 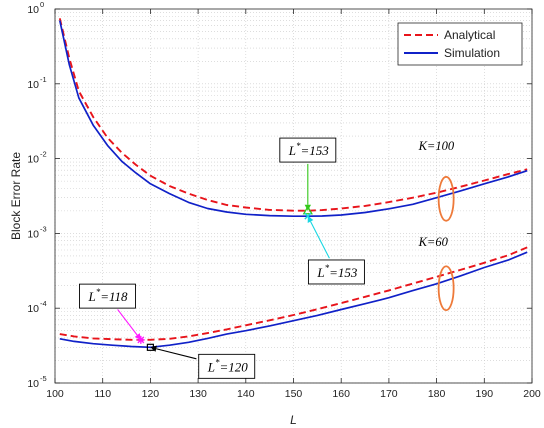 I want to click on y-tick-label-exponent: -4, so click(x=43, y=303).